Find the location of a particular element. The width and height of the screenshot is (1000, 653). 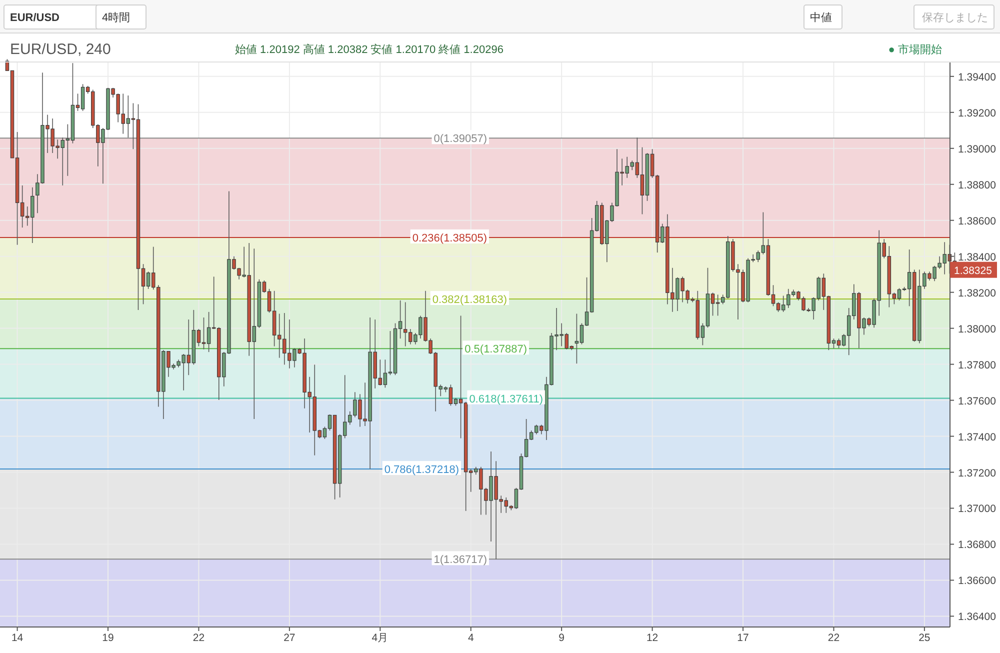

text: ● 市場開始 is located at coordinates (915, 49).